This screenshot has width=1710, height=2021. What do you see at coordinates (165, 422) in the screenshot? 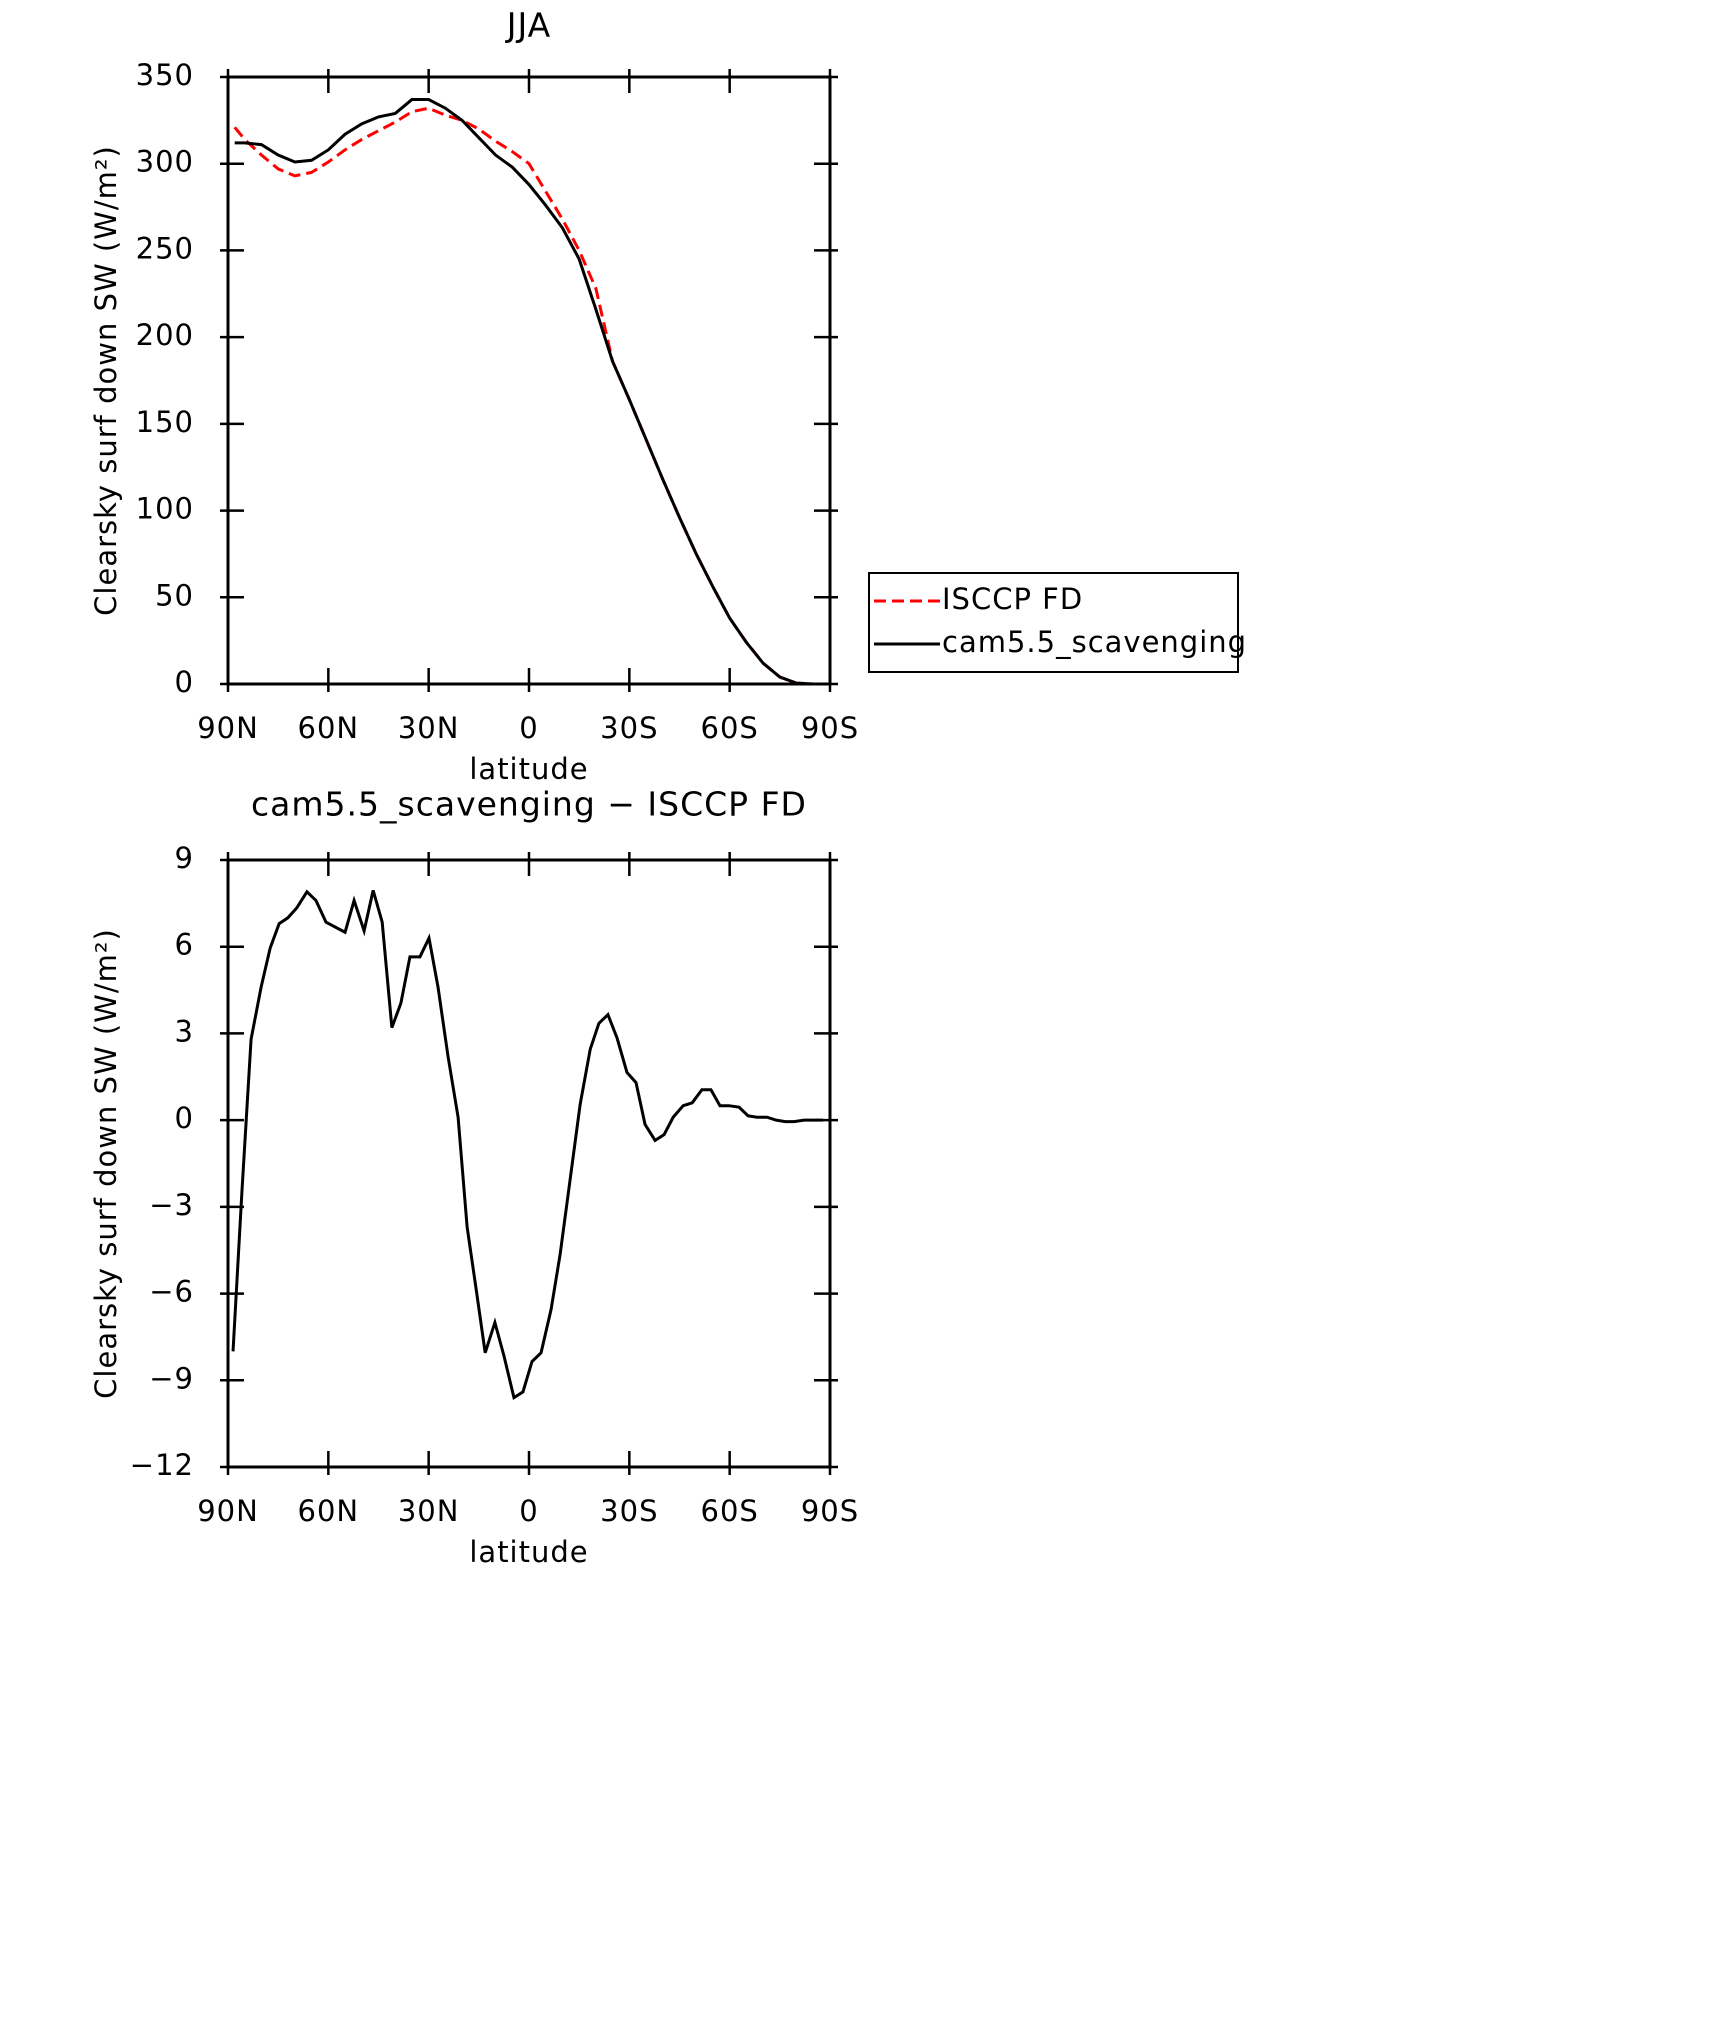
I see `y-tick-label: 150` at bounding box center [165, 422].